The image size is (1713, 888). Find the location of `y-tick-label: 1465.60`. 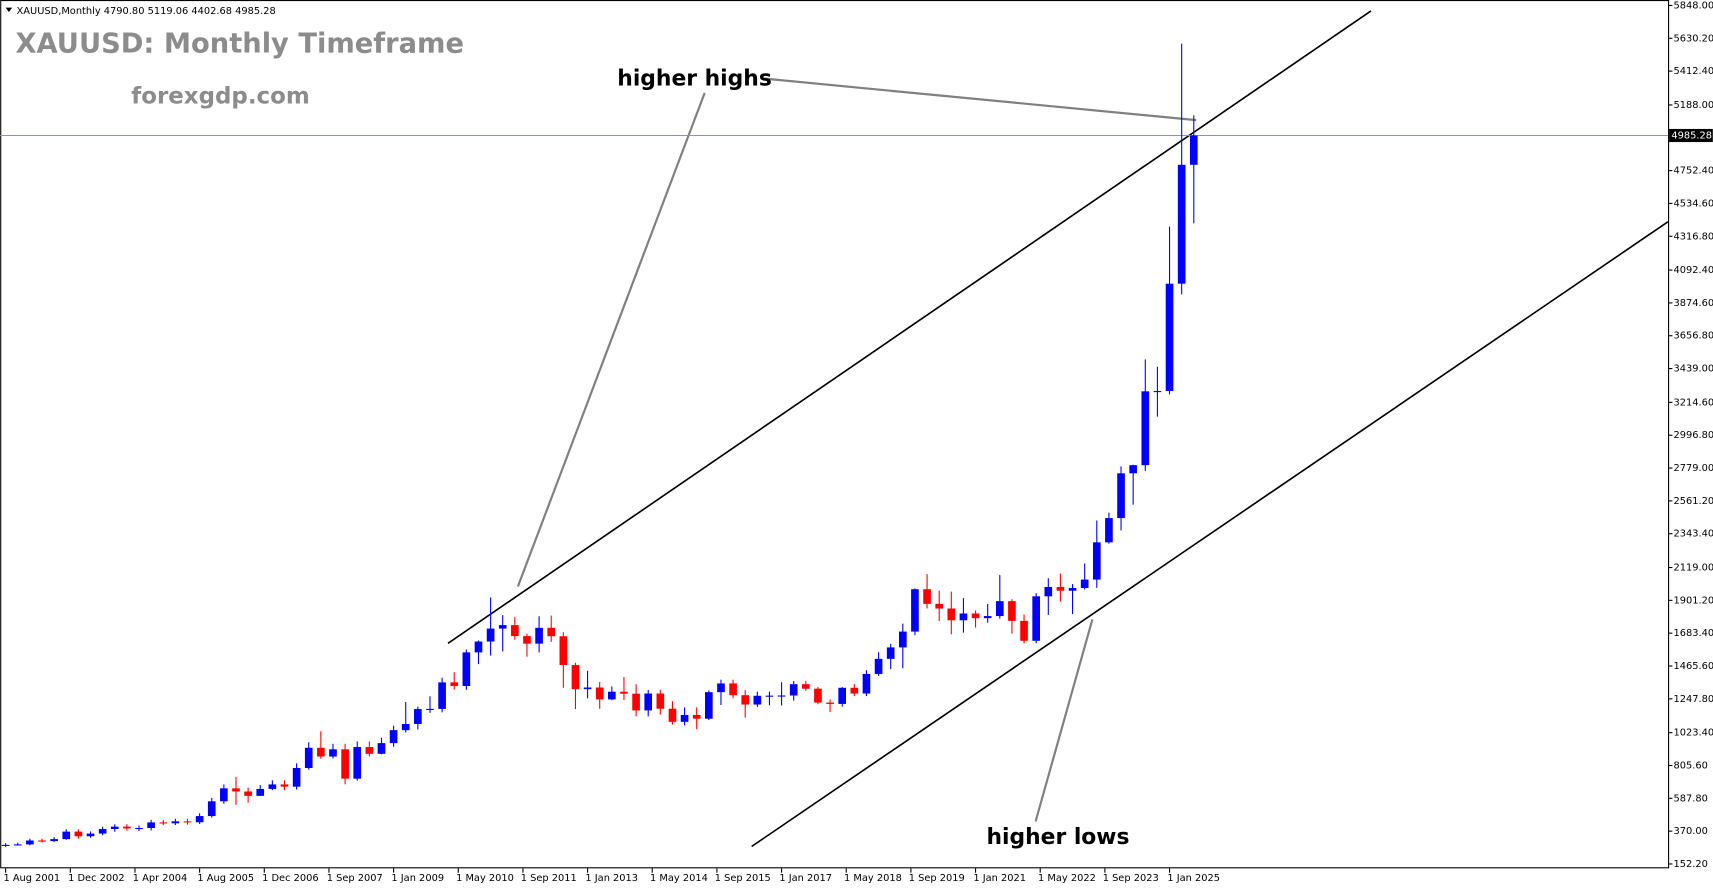

y-tick-label: 1465.60 is located at coordinates (1693, 666).